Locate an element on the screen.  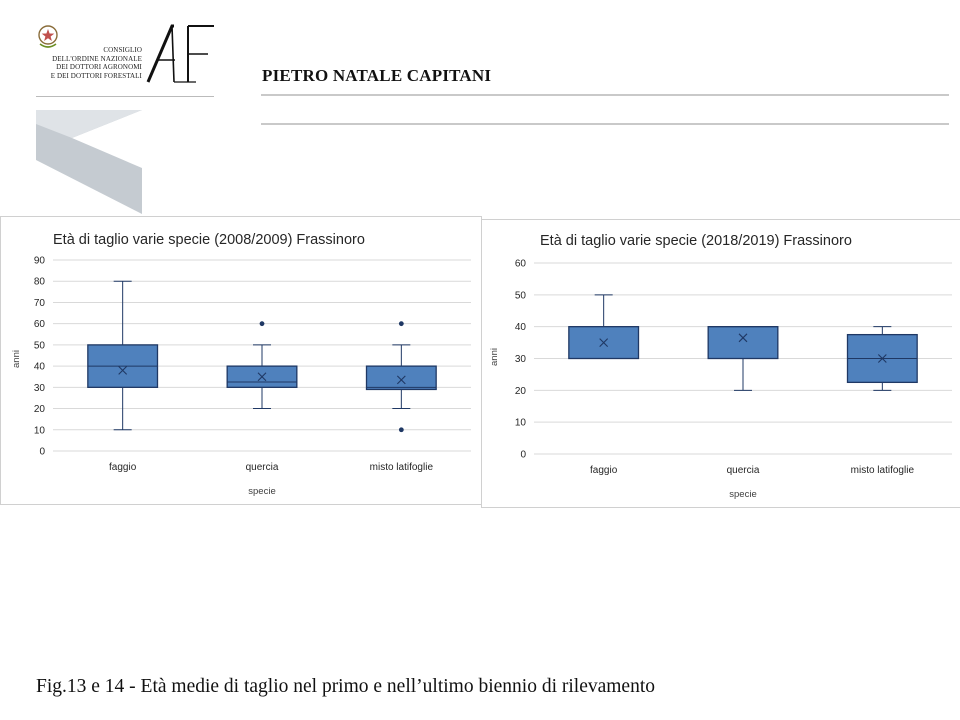
org-line: CONSIGLIO is located at coordinates (122, 50).